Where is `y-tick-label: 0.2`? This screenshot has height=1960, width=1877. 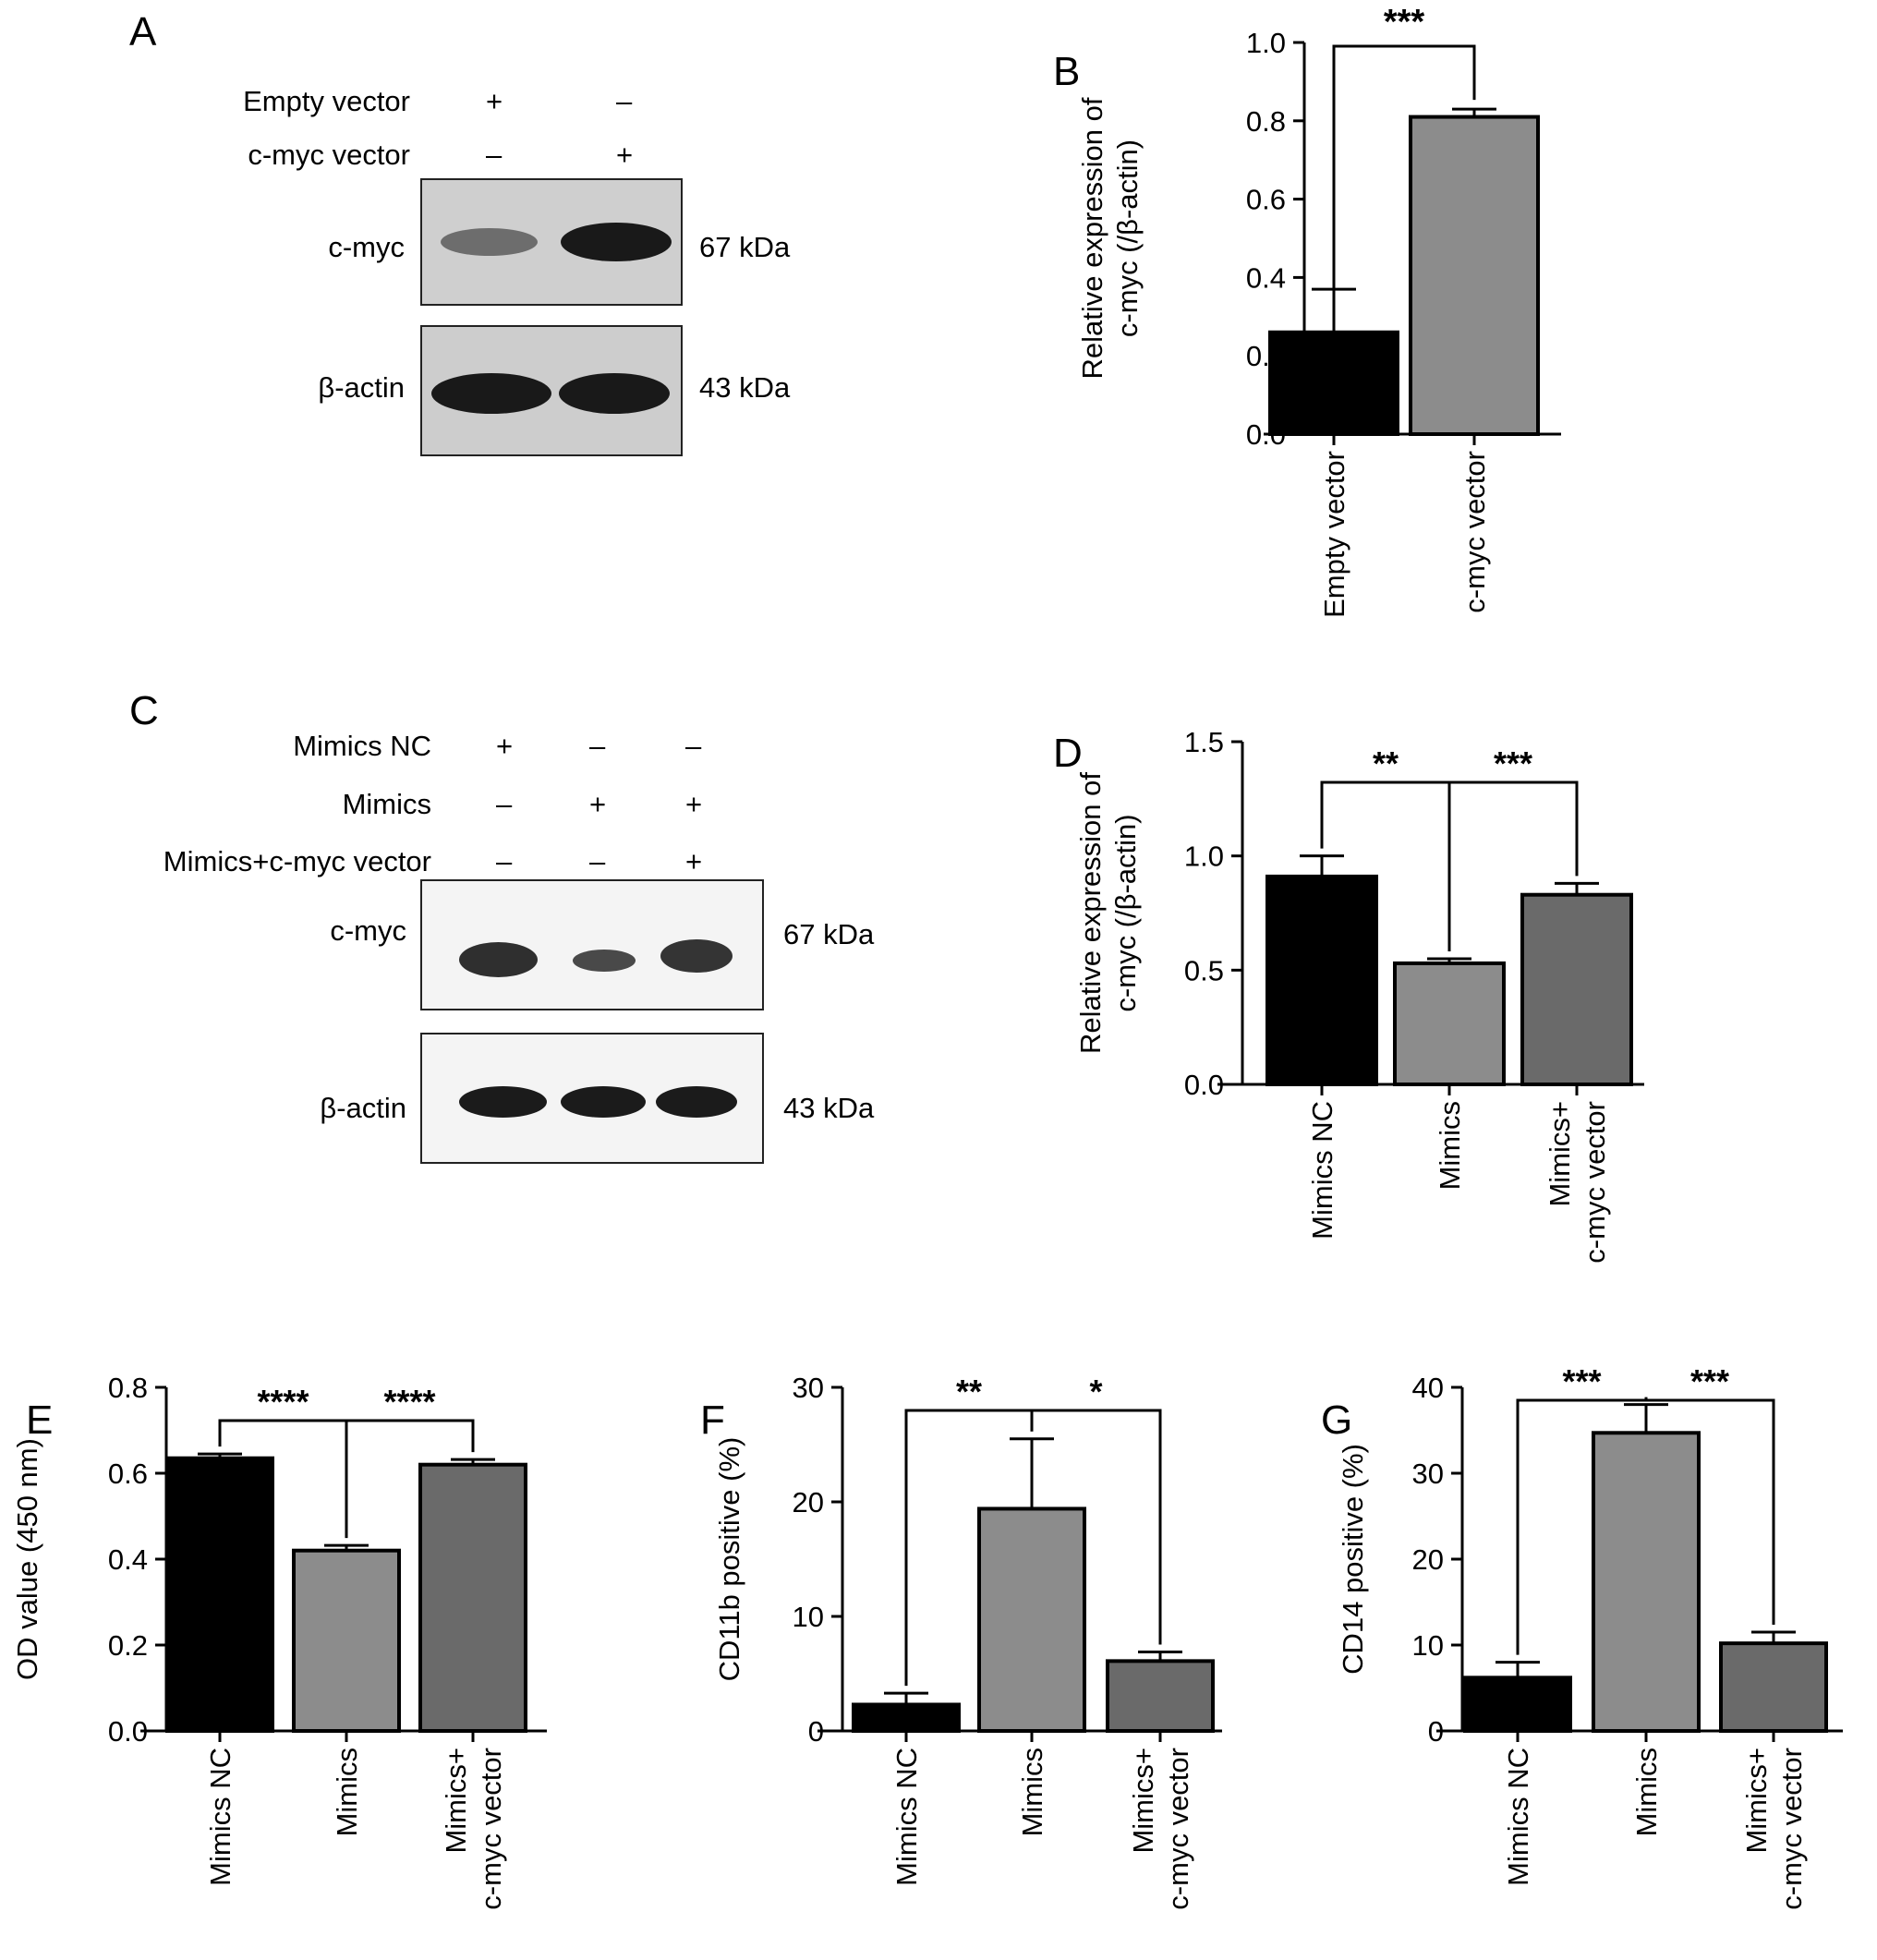
y-tick-label: 0.2 is located at coordinates (128, 1645).